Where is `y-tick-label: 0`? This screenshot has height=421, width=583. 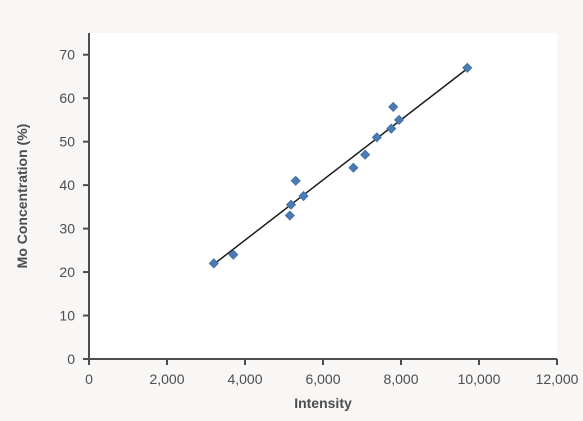
y-tick-label: 0 is located at coordinates (71, 359).